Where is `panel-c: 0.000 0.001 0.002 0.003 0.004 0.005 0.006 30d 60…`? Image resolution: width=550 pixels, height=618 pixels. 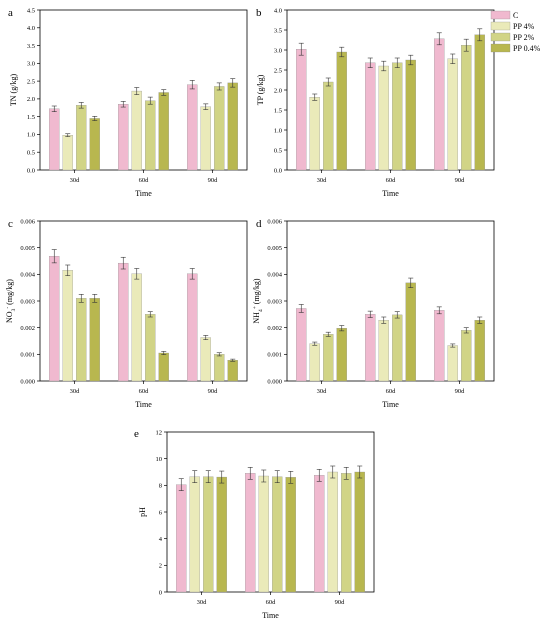
panel-c: 0.000 0.001 0.002 0.003 0.004 0.005 0.006 30d 60… is located at coordinates (126, 313).